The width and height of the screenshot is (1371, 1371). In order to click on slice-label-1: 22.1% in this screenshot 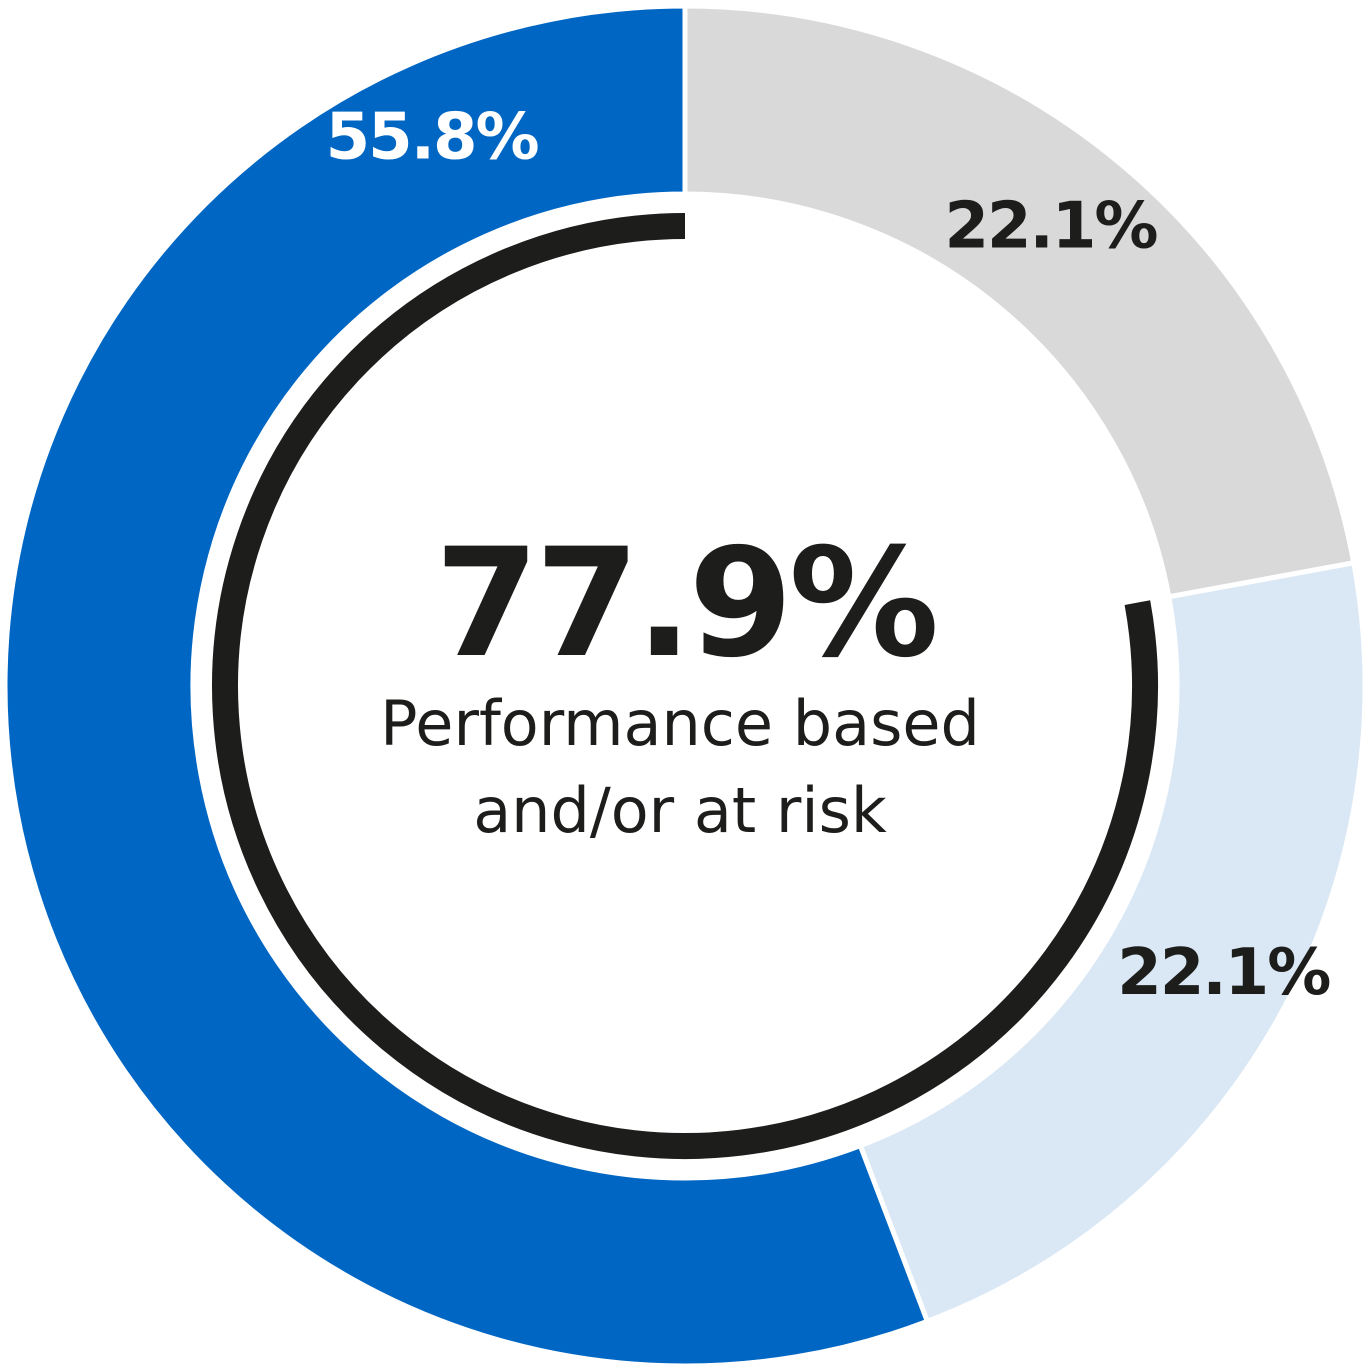, I will do `click(1050, 227)`.